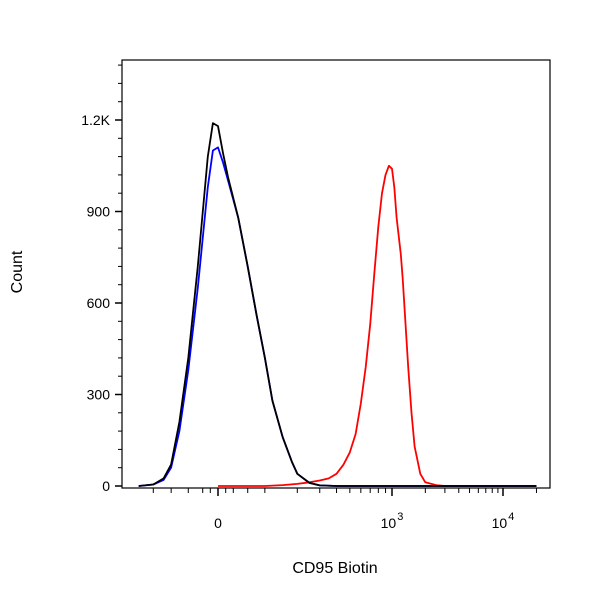  I want to click on y-tick-label: 0, so click(106, 486).